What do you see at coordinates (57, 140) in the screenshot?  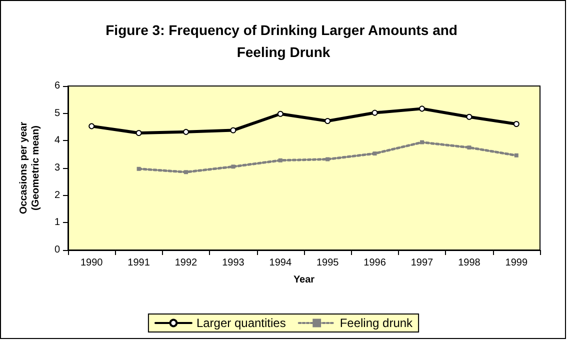 I see `y-tick-label: 4` at bounding box center [57, 140].